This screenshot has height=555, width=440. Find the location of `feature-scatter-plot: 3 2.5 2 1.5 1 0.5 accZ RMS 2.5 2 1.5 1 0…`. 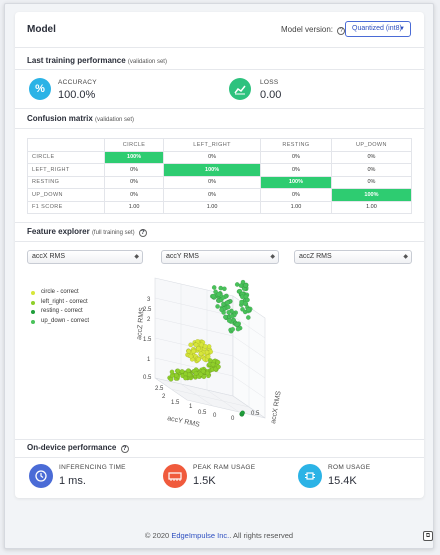

feature-scatter-plot: 3 2.5 2 1.5 1 0.5 accZ RMS 2.5 2 1.5 1 0… is located at coordinates (215, 353).